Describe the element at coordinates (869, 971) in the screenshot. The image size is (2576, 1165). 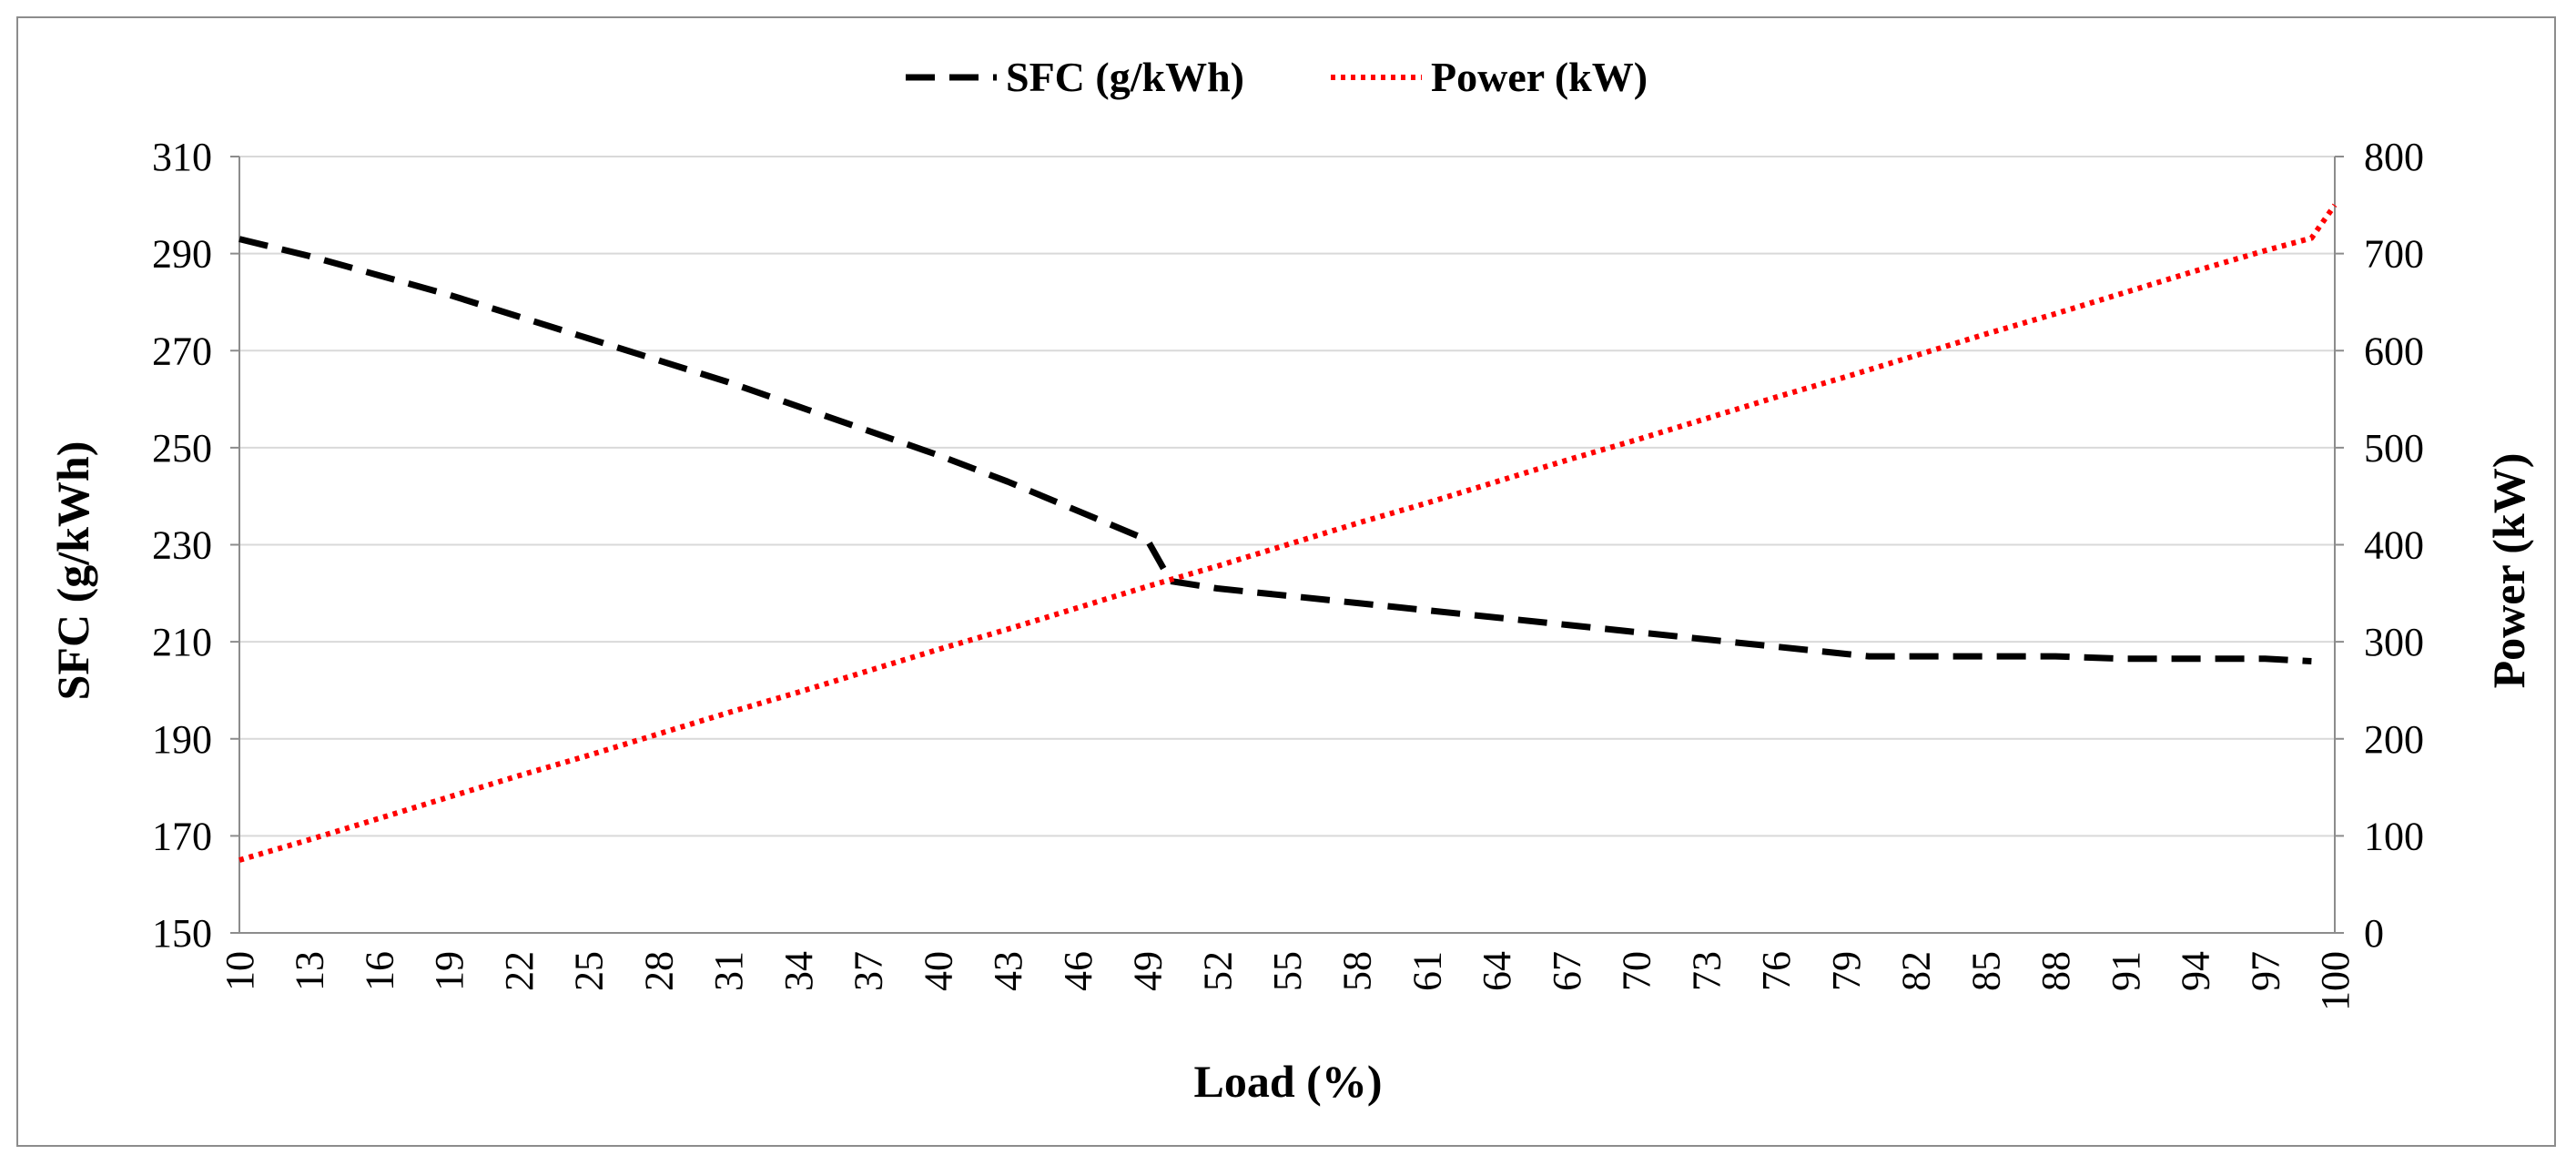
I see `x-tick-label: 37` at that location.